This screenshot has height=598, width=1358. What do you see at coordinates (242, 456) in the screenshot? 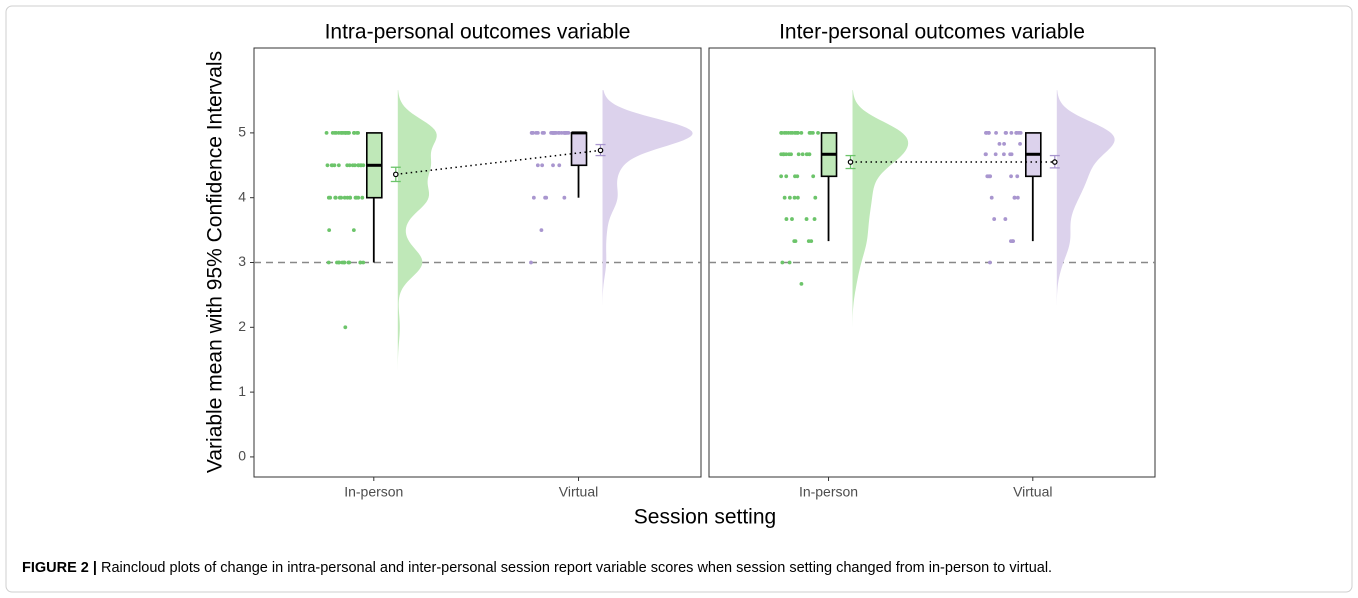
I see `y-tick-label: 0` at bounding box center [242, 456].